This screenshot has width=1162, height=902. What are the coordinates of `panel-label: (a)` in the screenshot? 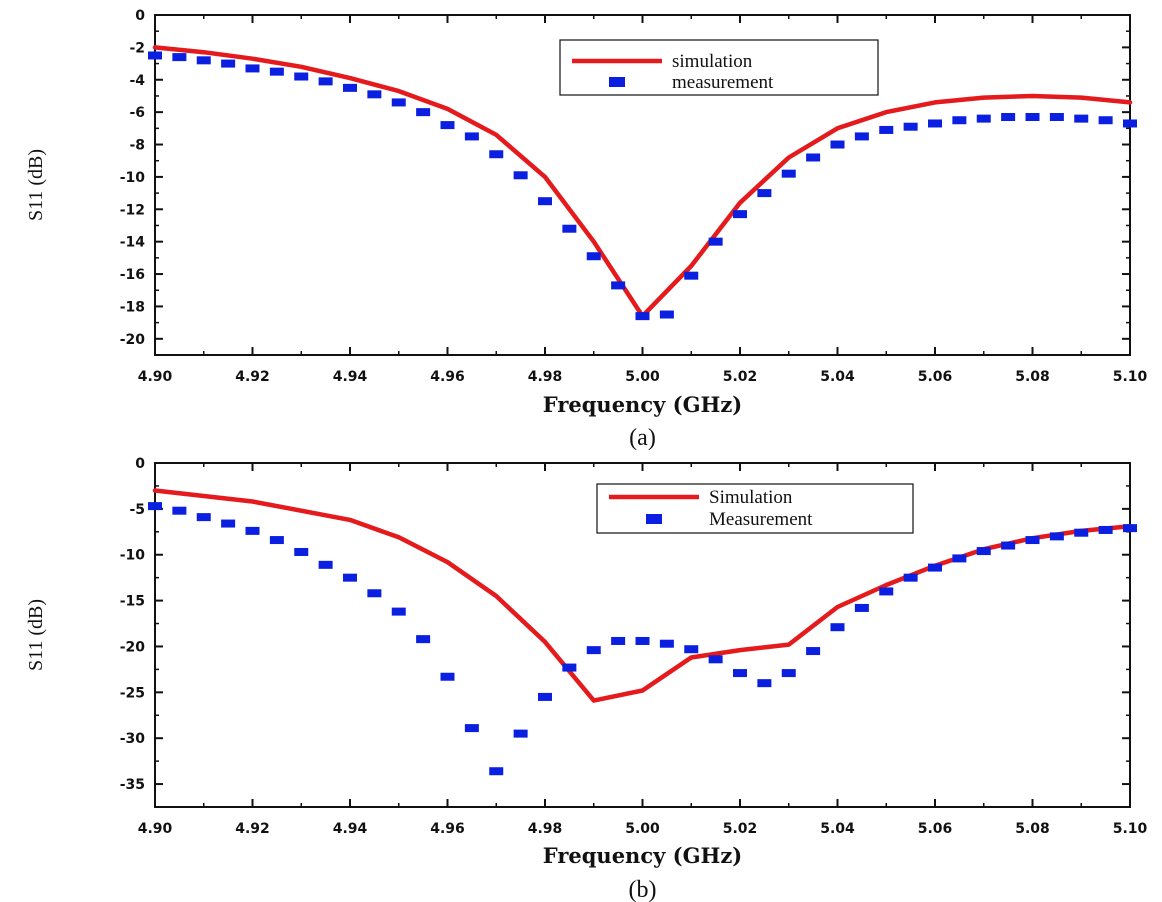 It's located at (642, 438).